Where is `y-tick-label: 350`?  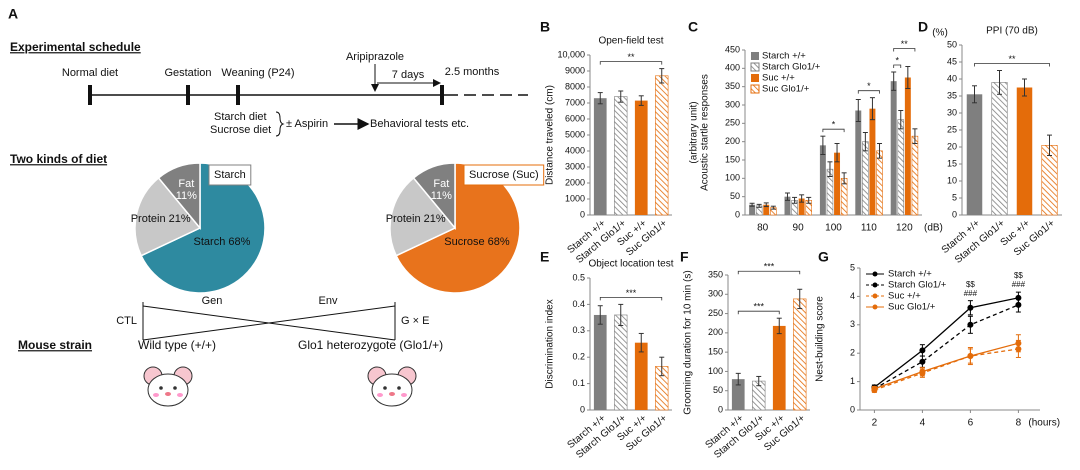
y-tick-label: 350 is located at coordinates (732, 86).